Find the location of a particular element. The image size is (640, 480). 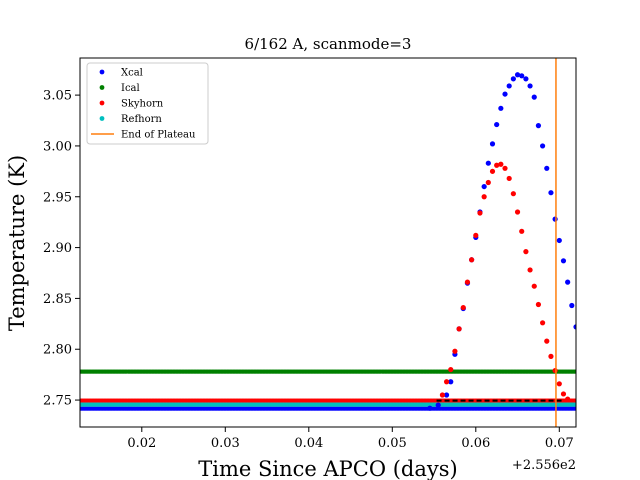

legend-box is located at coordinates (147, 103).